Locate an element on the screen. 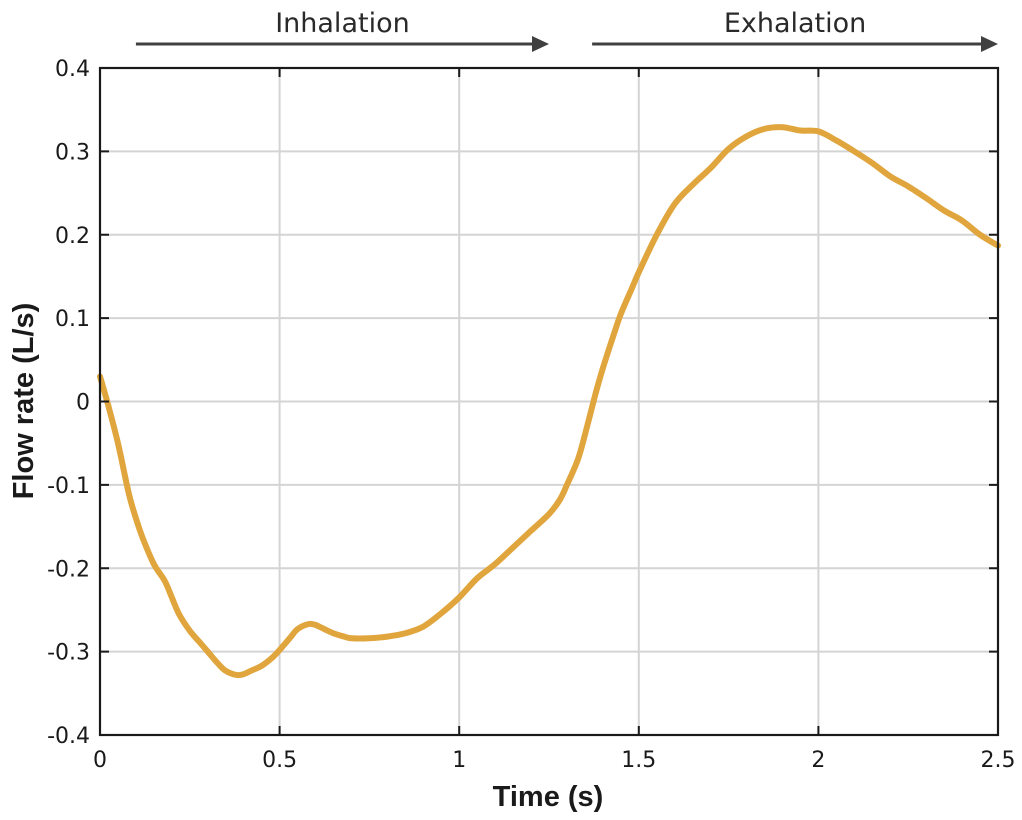  y-tick-label: -0.3 is located at coordinates (68, 653).